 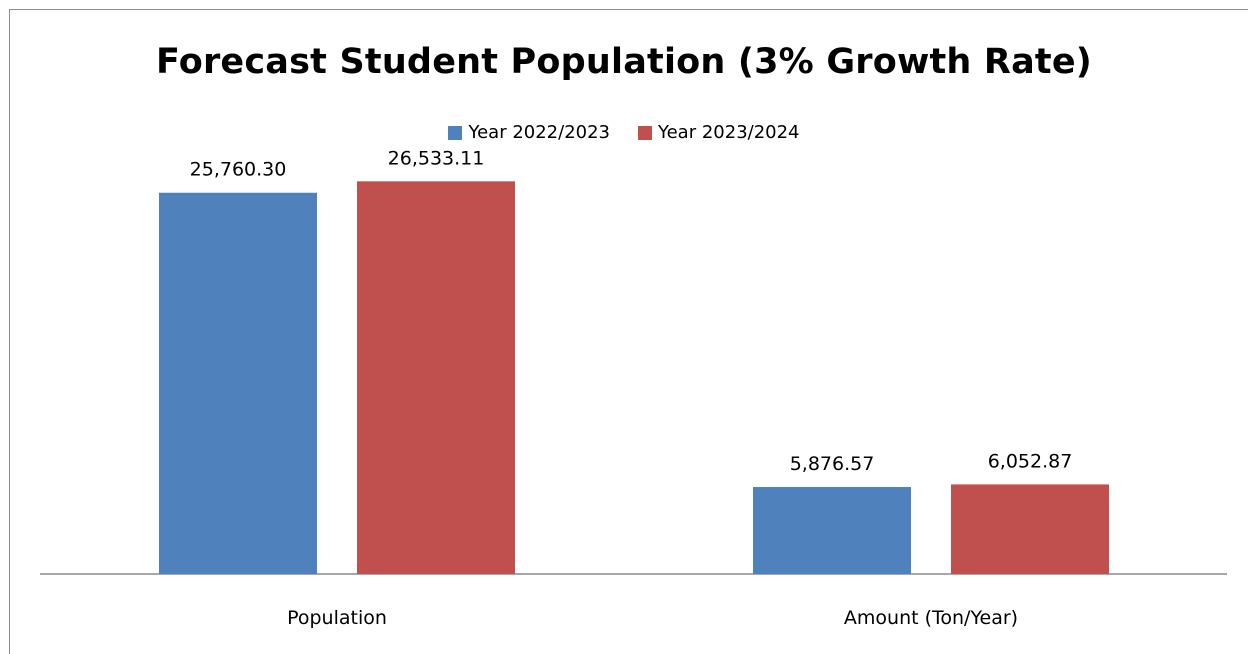 What do you see at coordinates (1030, 461) in the screenshot?
I see `data-label-2-series-2: 6,052.87` at bounding box center [1030, 461].